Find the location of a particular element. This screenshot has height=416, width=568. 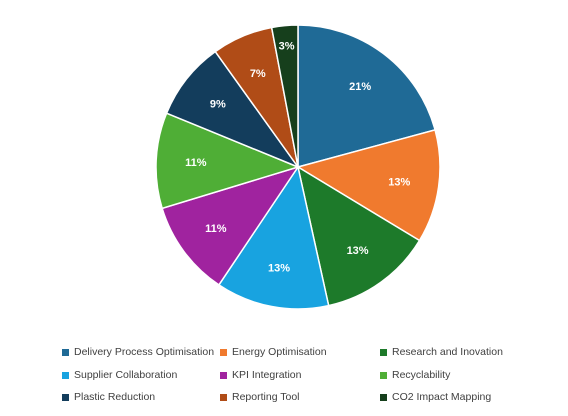

pie-slice-supplier-collaboration is located at coordinates (273, 237).